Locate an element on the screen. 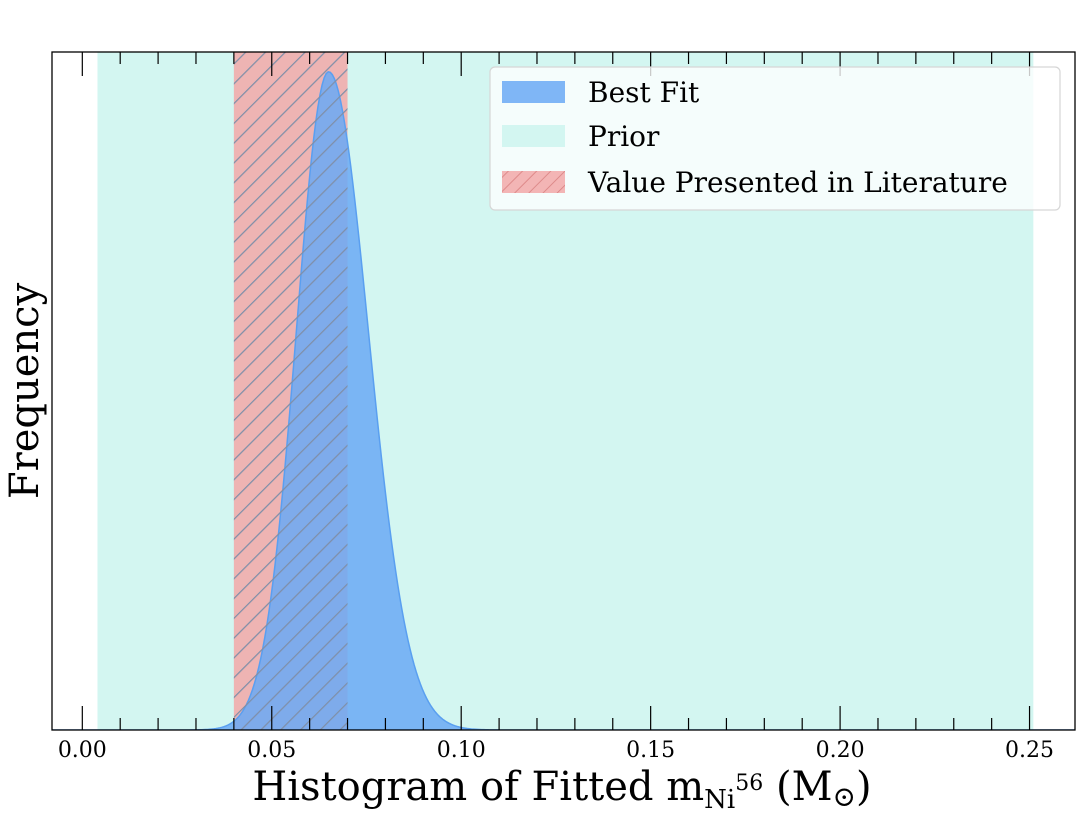 This screenshot has width=1080, height=814. x-axis-title: Histogram of Fitted mNi56 (M⊙) is located at coordinates (561, 789).